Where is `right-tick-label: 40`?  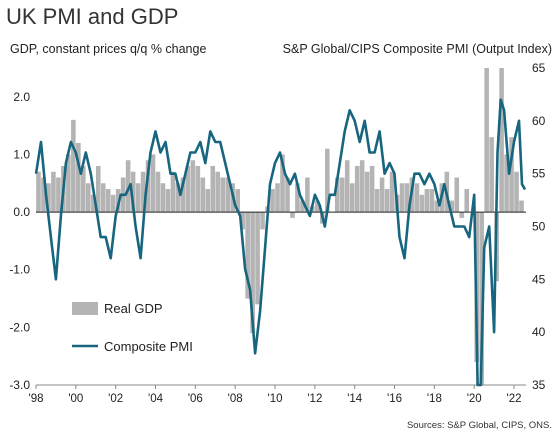
right-tick-label: 40 is located at coordinates (539, 332).